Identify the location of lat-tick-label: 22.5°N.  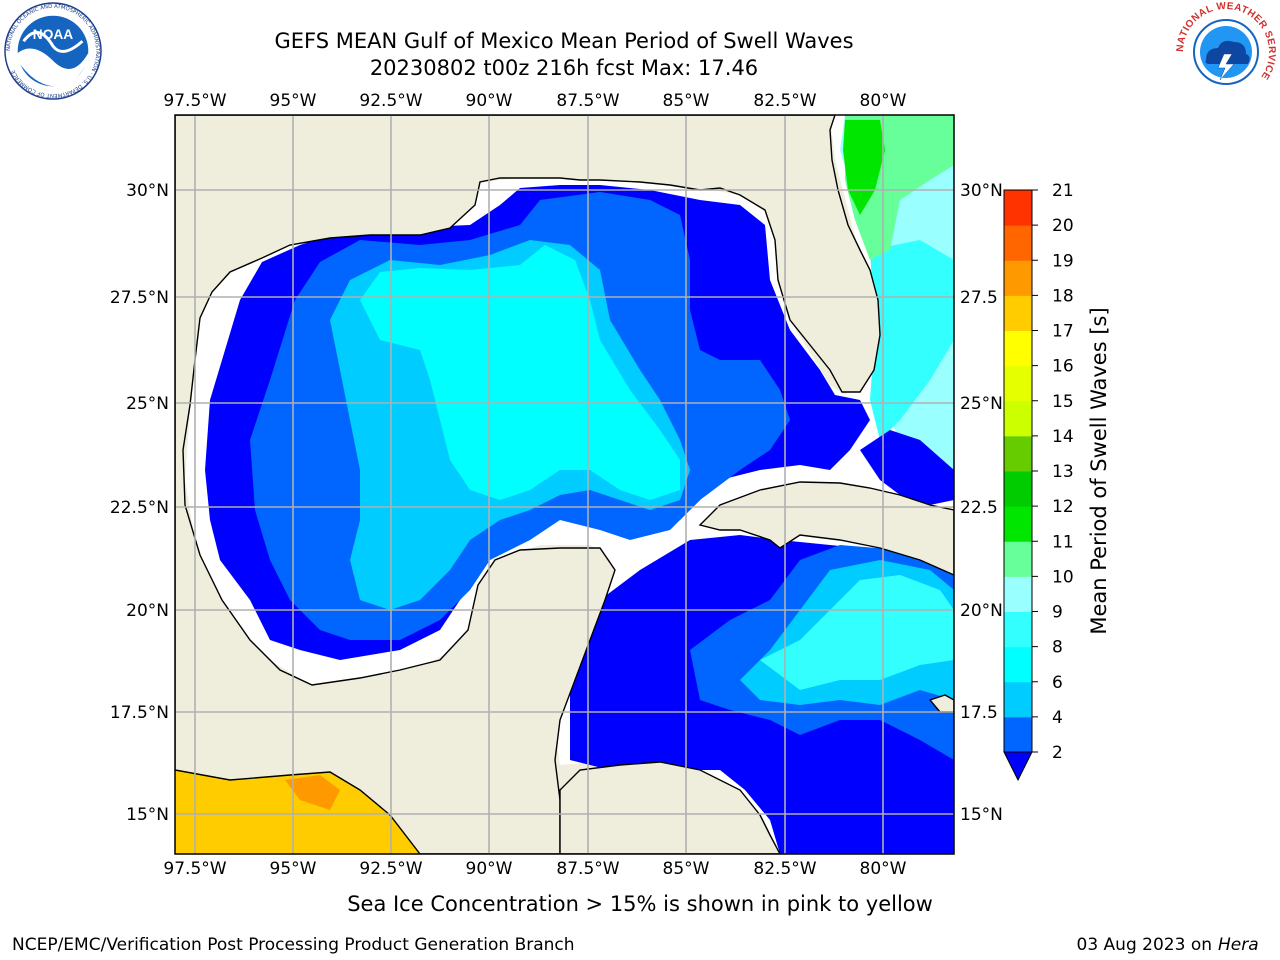
(139, 508).